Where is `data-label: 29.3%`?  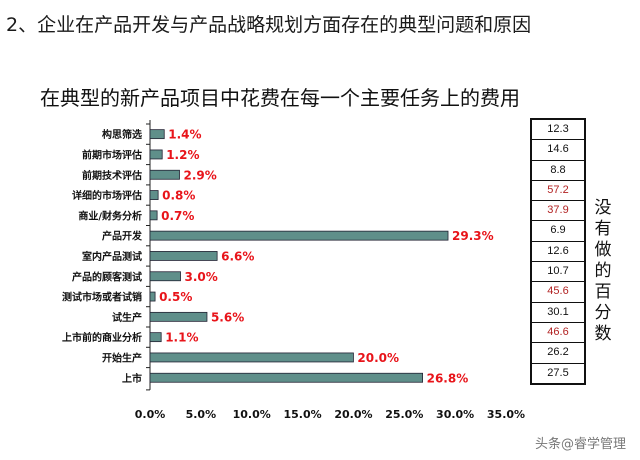
data-label: 29.3% is located at coordinates (473, 236).